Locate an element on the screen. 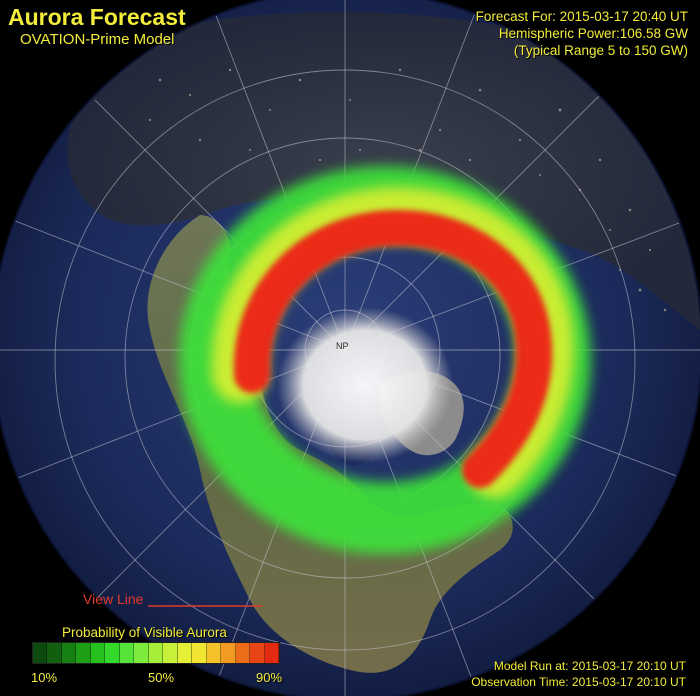 Image resolution: width=700 pixels, height=696 pixels. model-subtitle: OVATION-Prime Model is located at coordinates (97, 39).